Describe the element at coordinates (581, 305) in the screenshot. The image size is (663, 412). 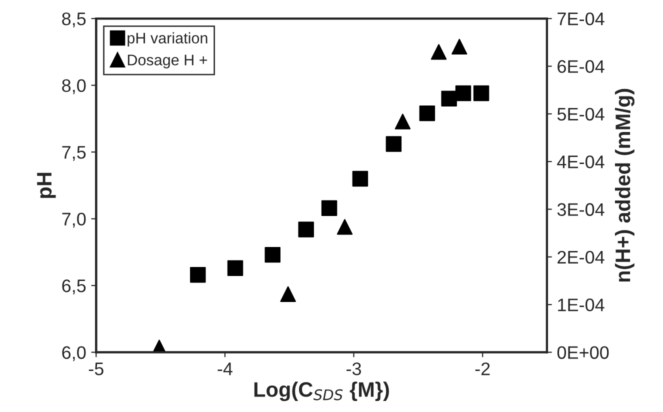
I see `y2-tick-label: 1E-04` at that location.